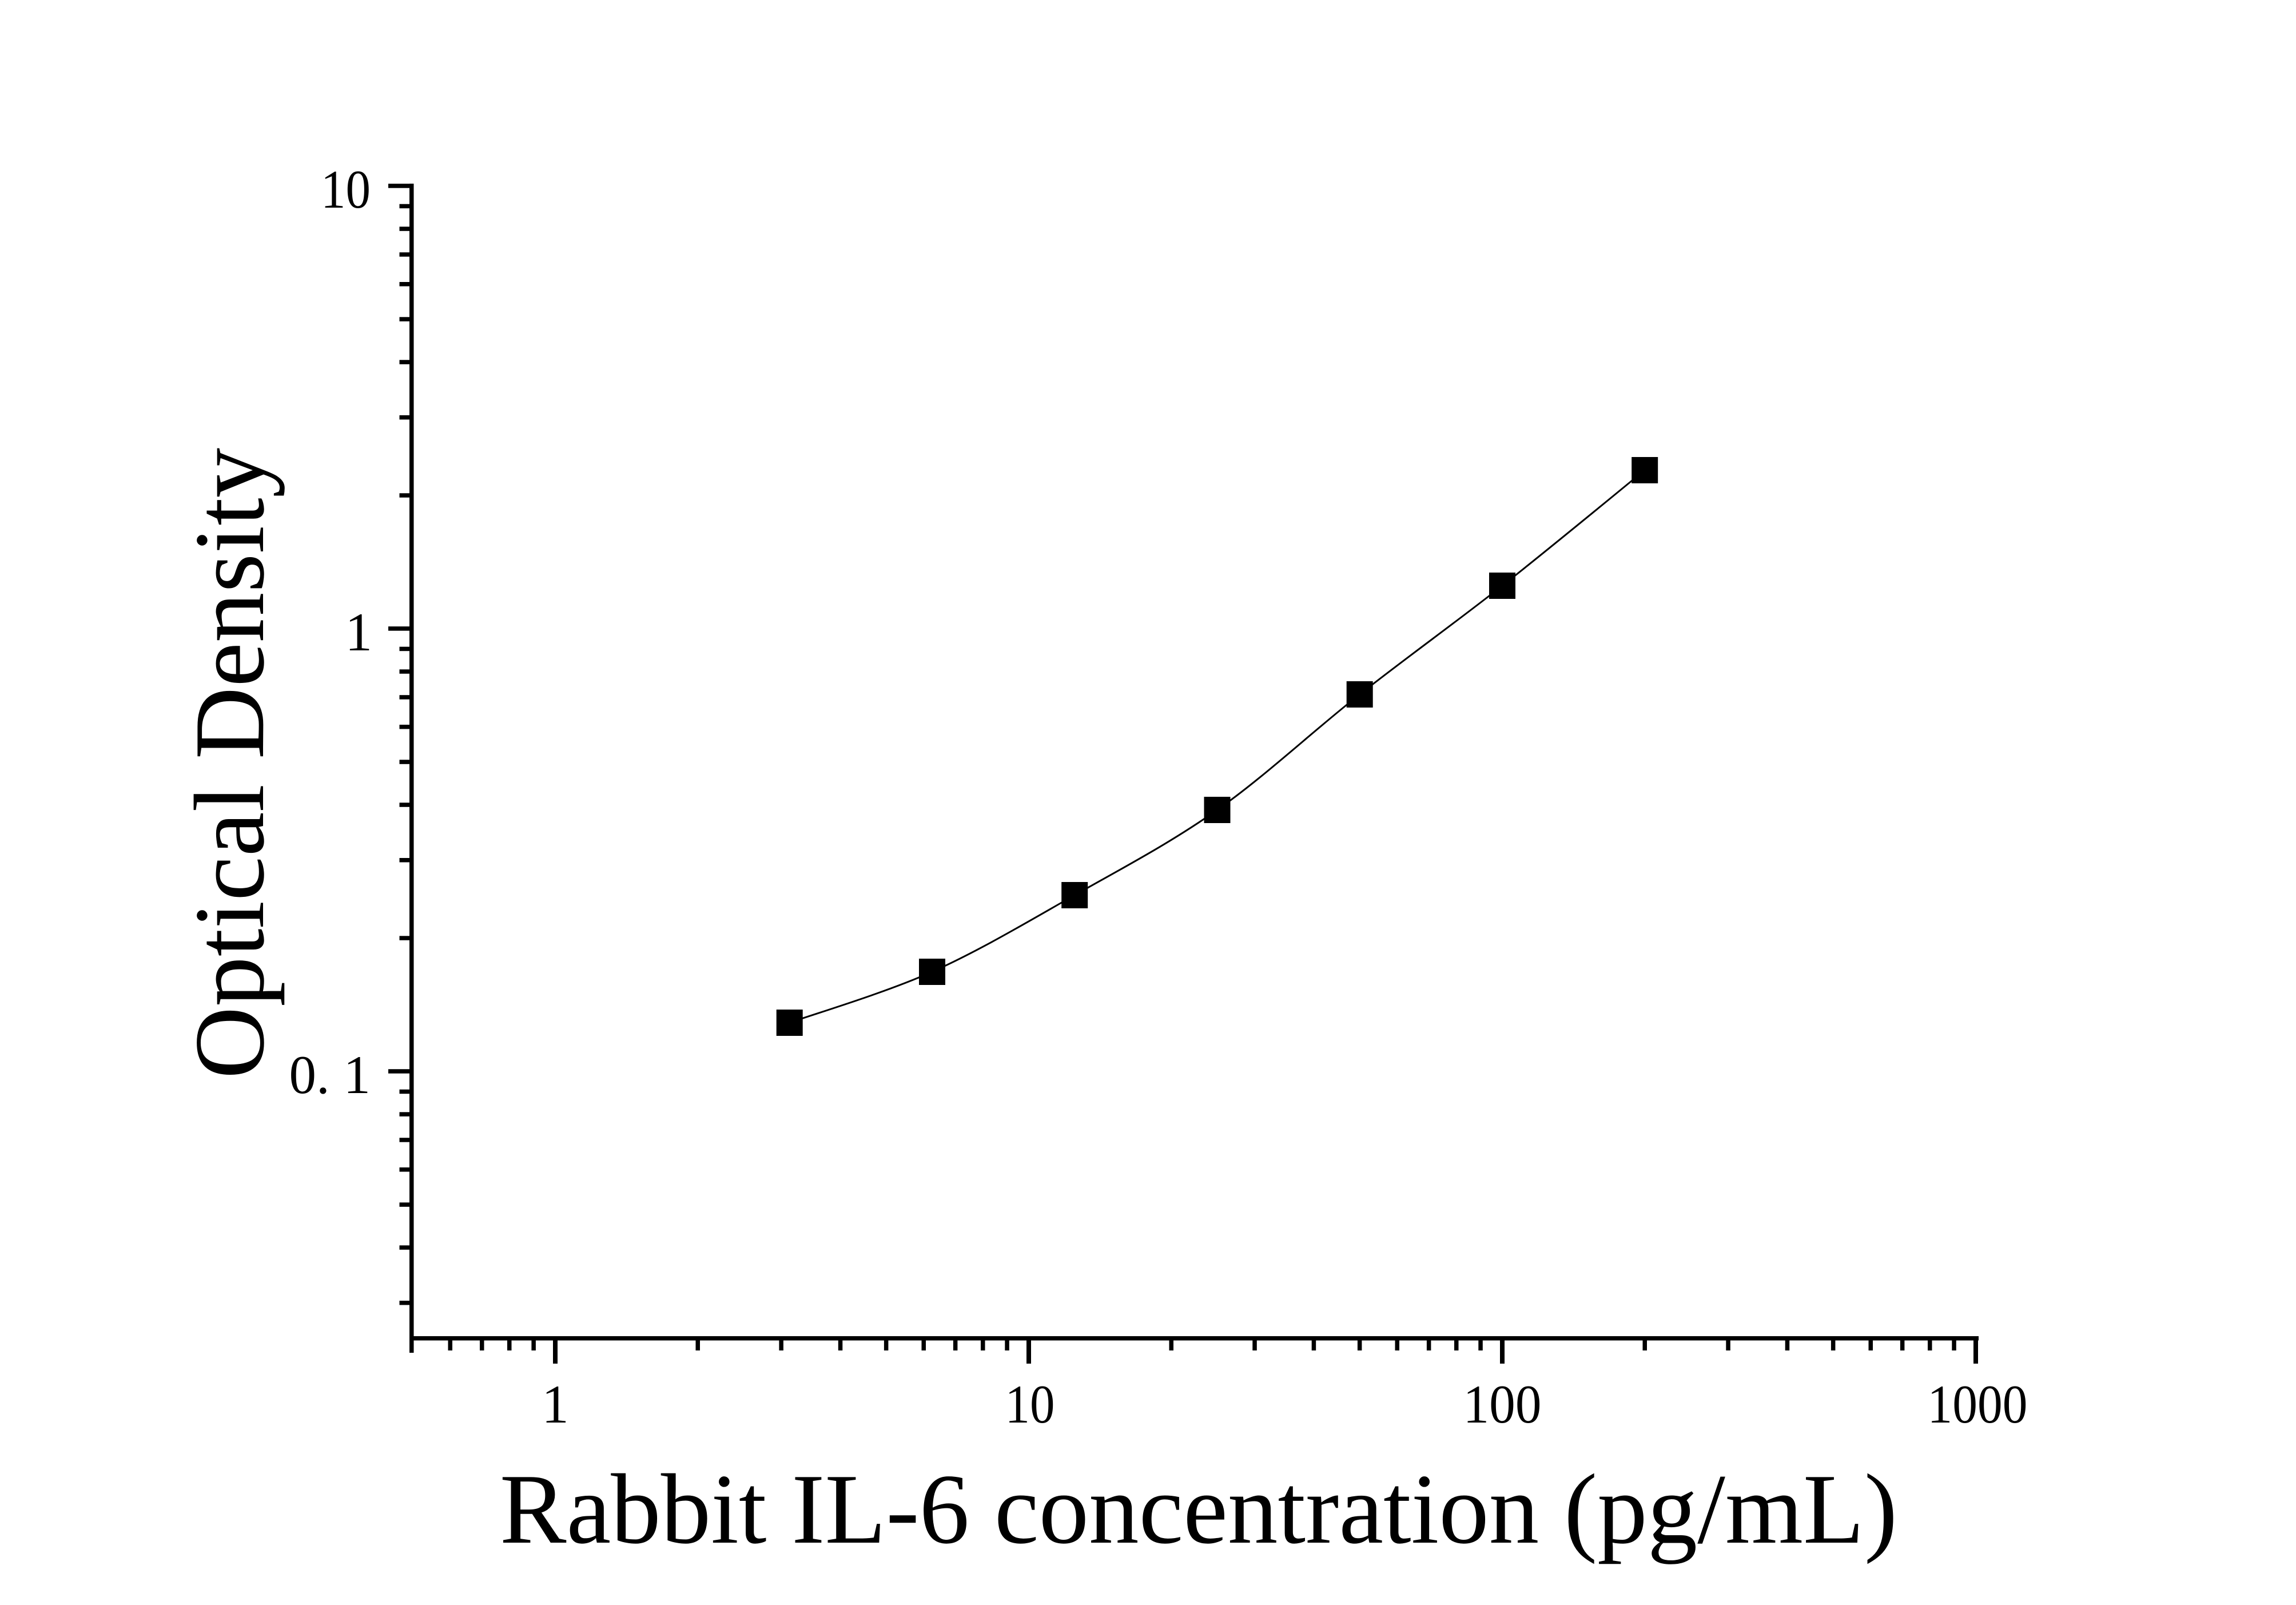 The image size is (2296, 1605). I want to click on svg-text: Optical Density, so click(230, 763).